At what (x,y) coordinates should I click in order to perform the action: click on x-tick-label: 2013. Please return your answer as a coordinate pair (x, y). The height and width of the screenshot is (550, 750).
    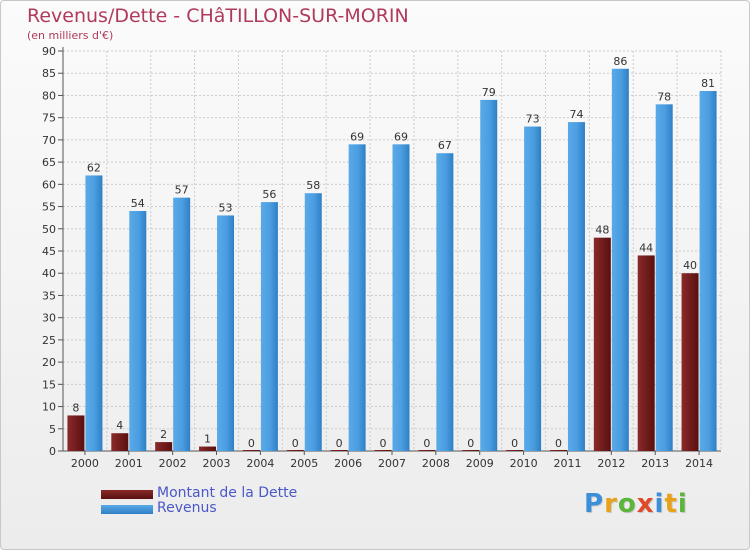
    Looking at the image, I should click on (655, 463).